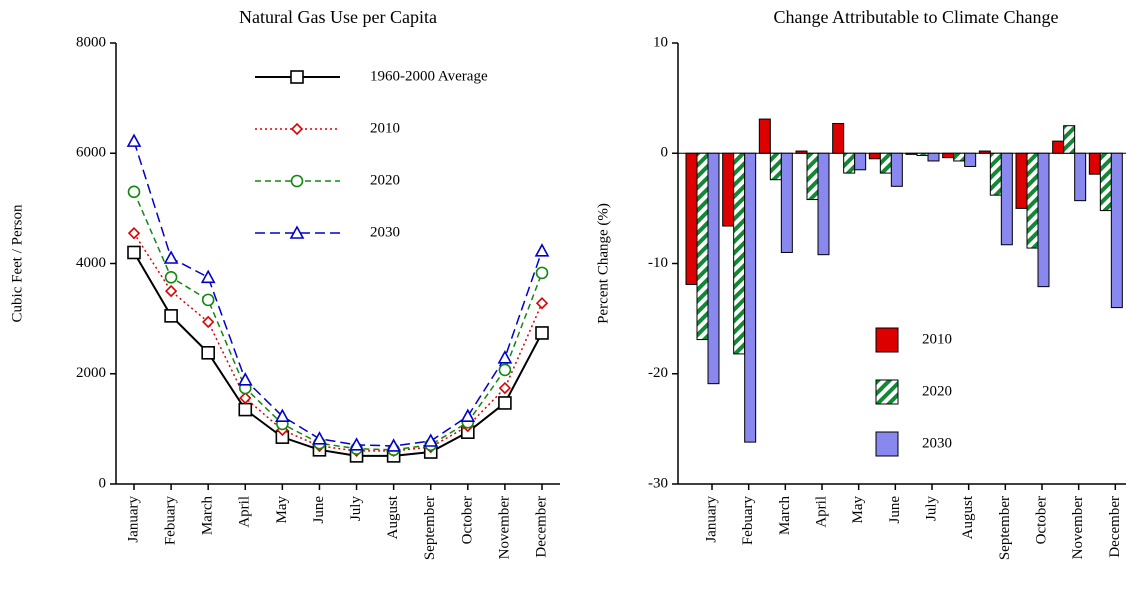 This screenshot has height=592, width=1127. Describe the element at coordinates (338, 17) in the screenshot. I see `chart-title: Natural Gas Use per Capita` at that location.